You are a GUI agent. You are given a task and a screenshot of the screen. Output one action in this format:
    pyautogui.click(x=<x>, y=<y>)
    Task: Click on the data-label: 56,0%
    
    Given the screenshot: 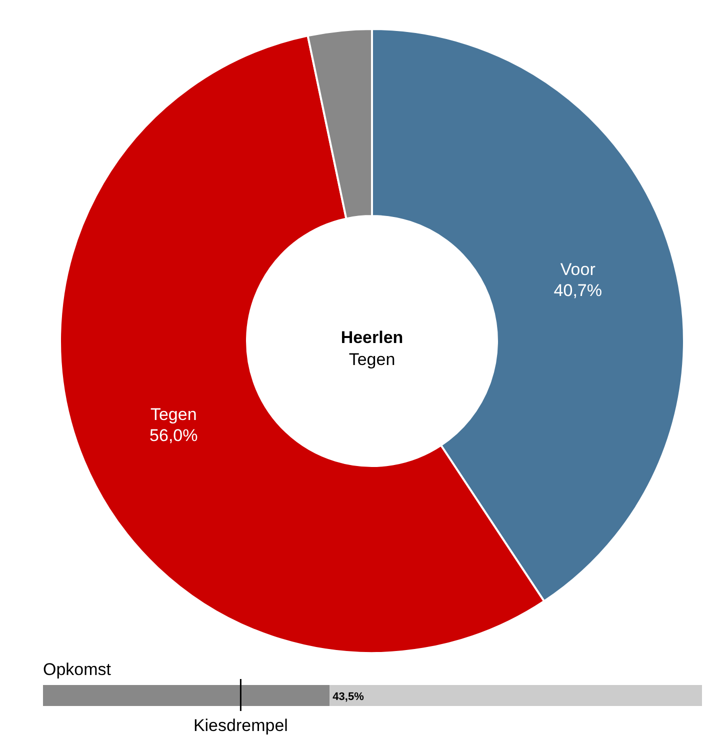 What is the action you would take?
    pyautogui.click(x=174, y=435)
    